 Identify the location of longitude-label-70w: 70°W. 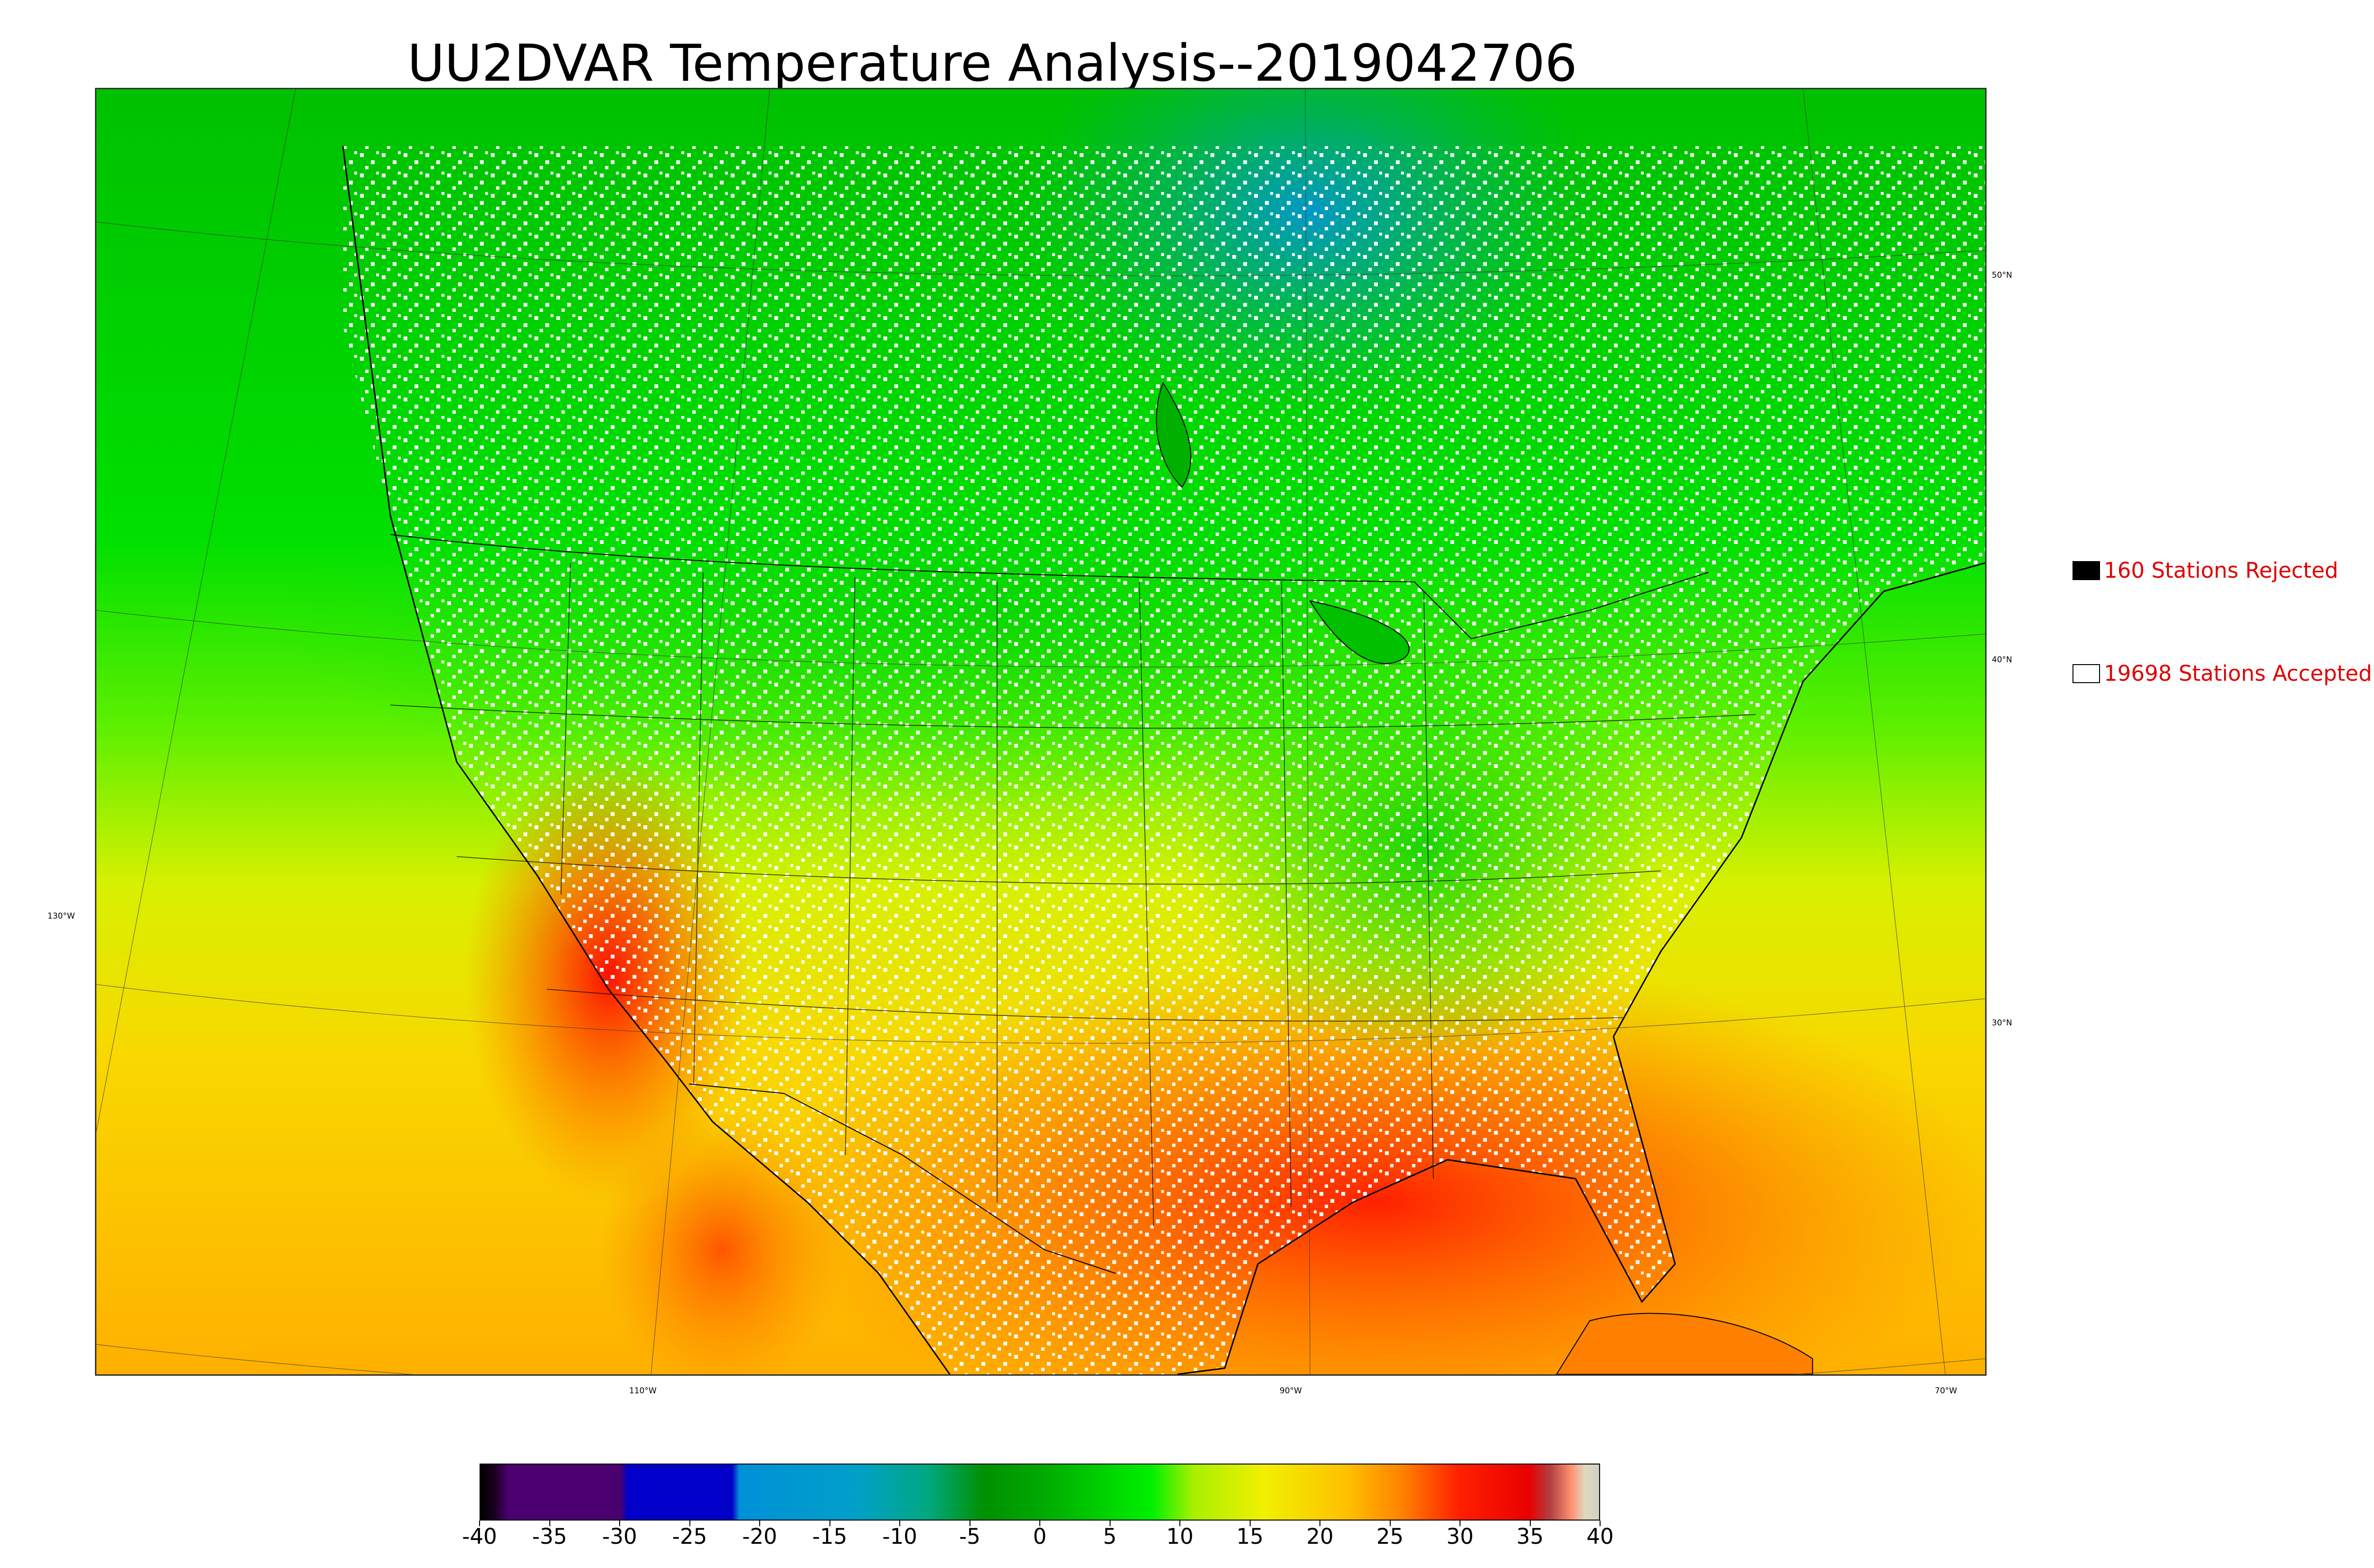
(1946, 1391).